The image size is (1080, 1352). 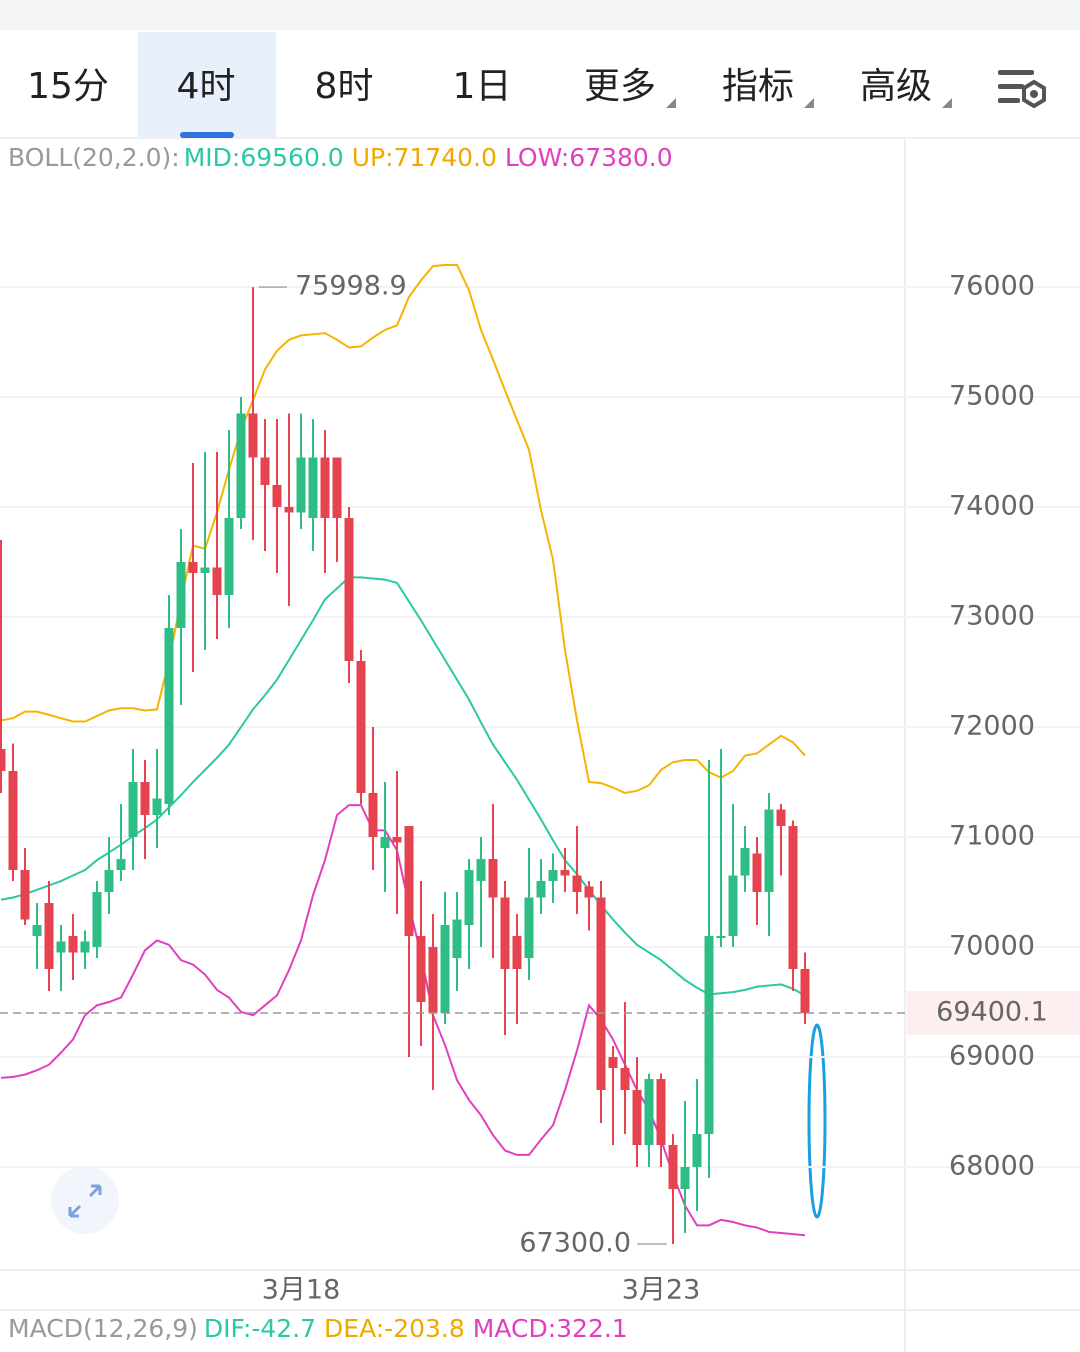 I want to click on expand-icon, so click(x=85, y=1201).